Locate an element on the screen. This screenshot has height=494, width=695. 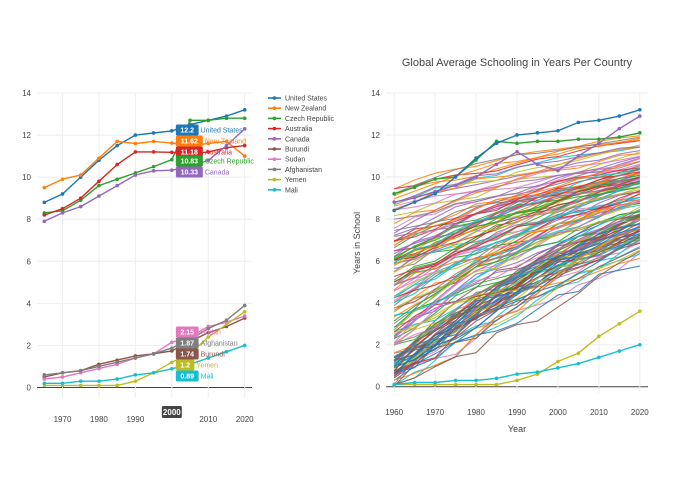
hover-value: 11.18 is located at coordinates (189, 153).